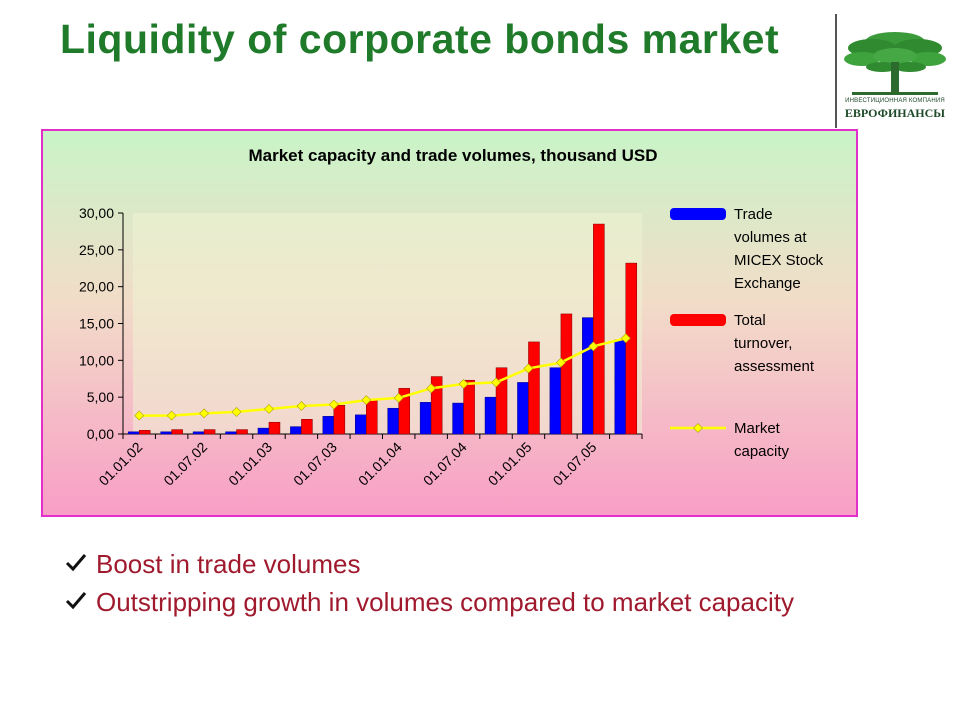 The image size is (960, 720). What do you see at coordinates (383, 377) in the screenshot?
I see `market-capacity-line` at bounding box center [383, 377].